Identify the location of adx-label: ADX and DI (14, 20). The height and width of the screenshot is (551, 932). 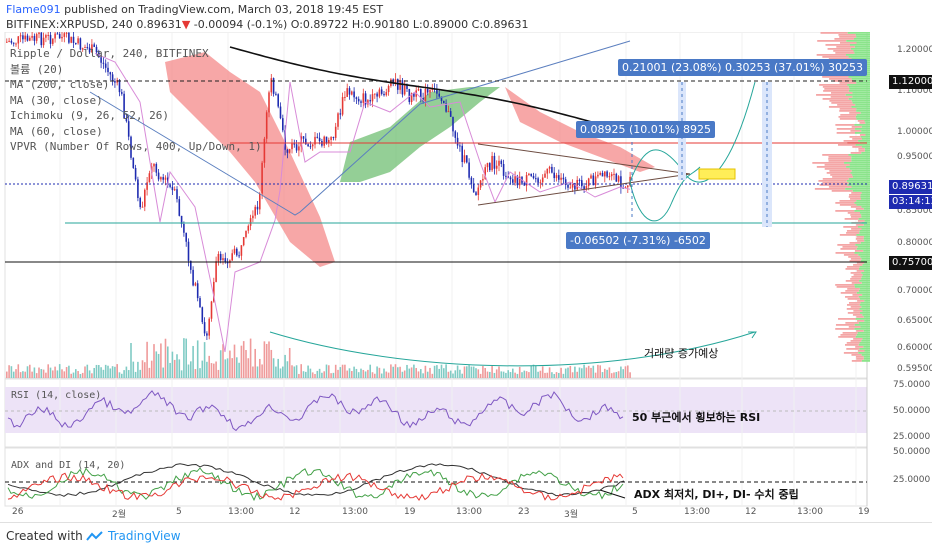
(68, 465).